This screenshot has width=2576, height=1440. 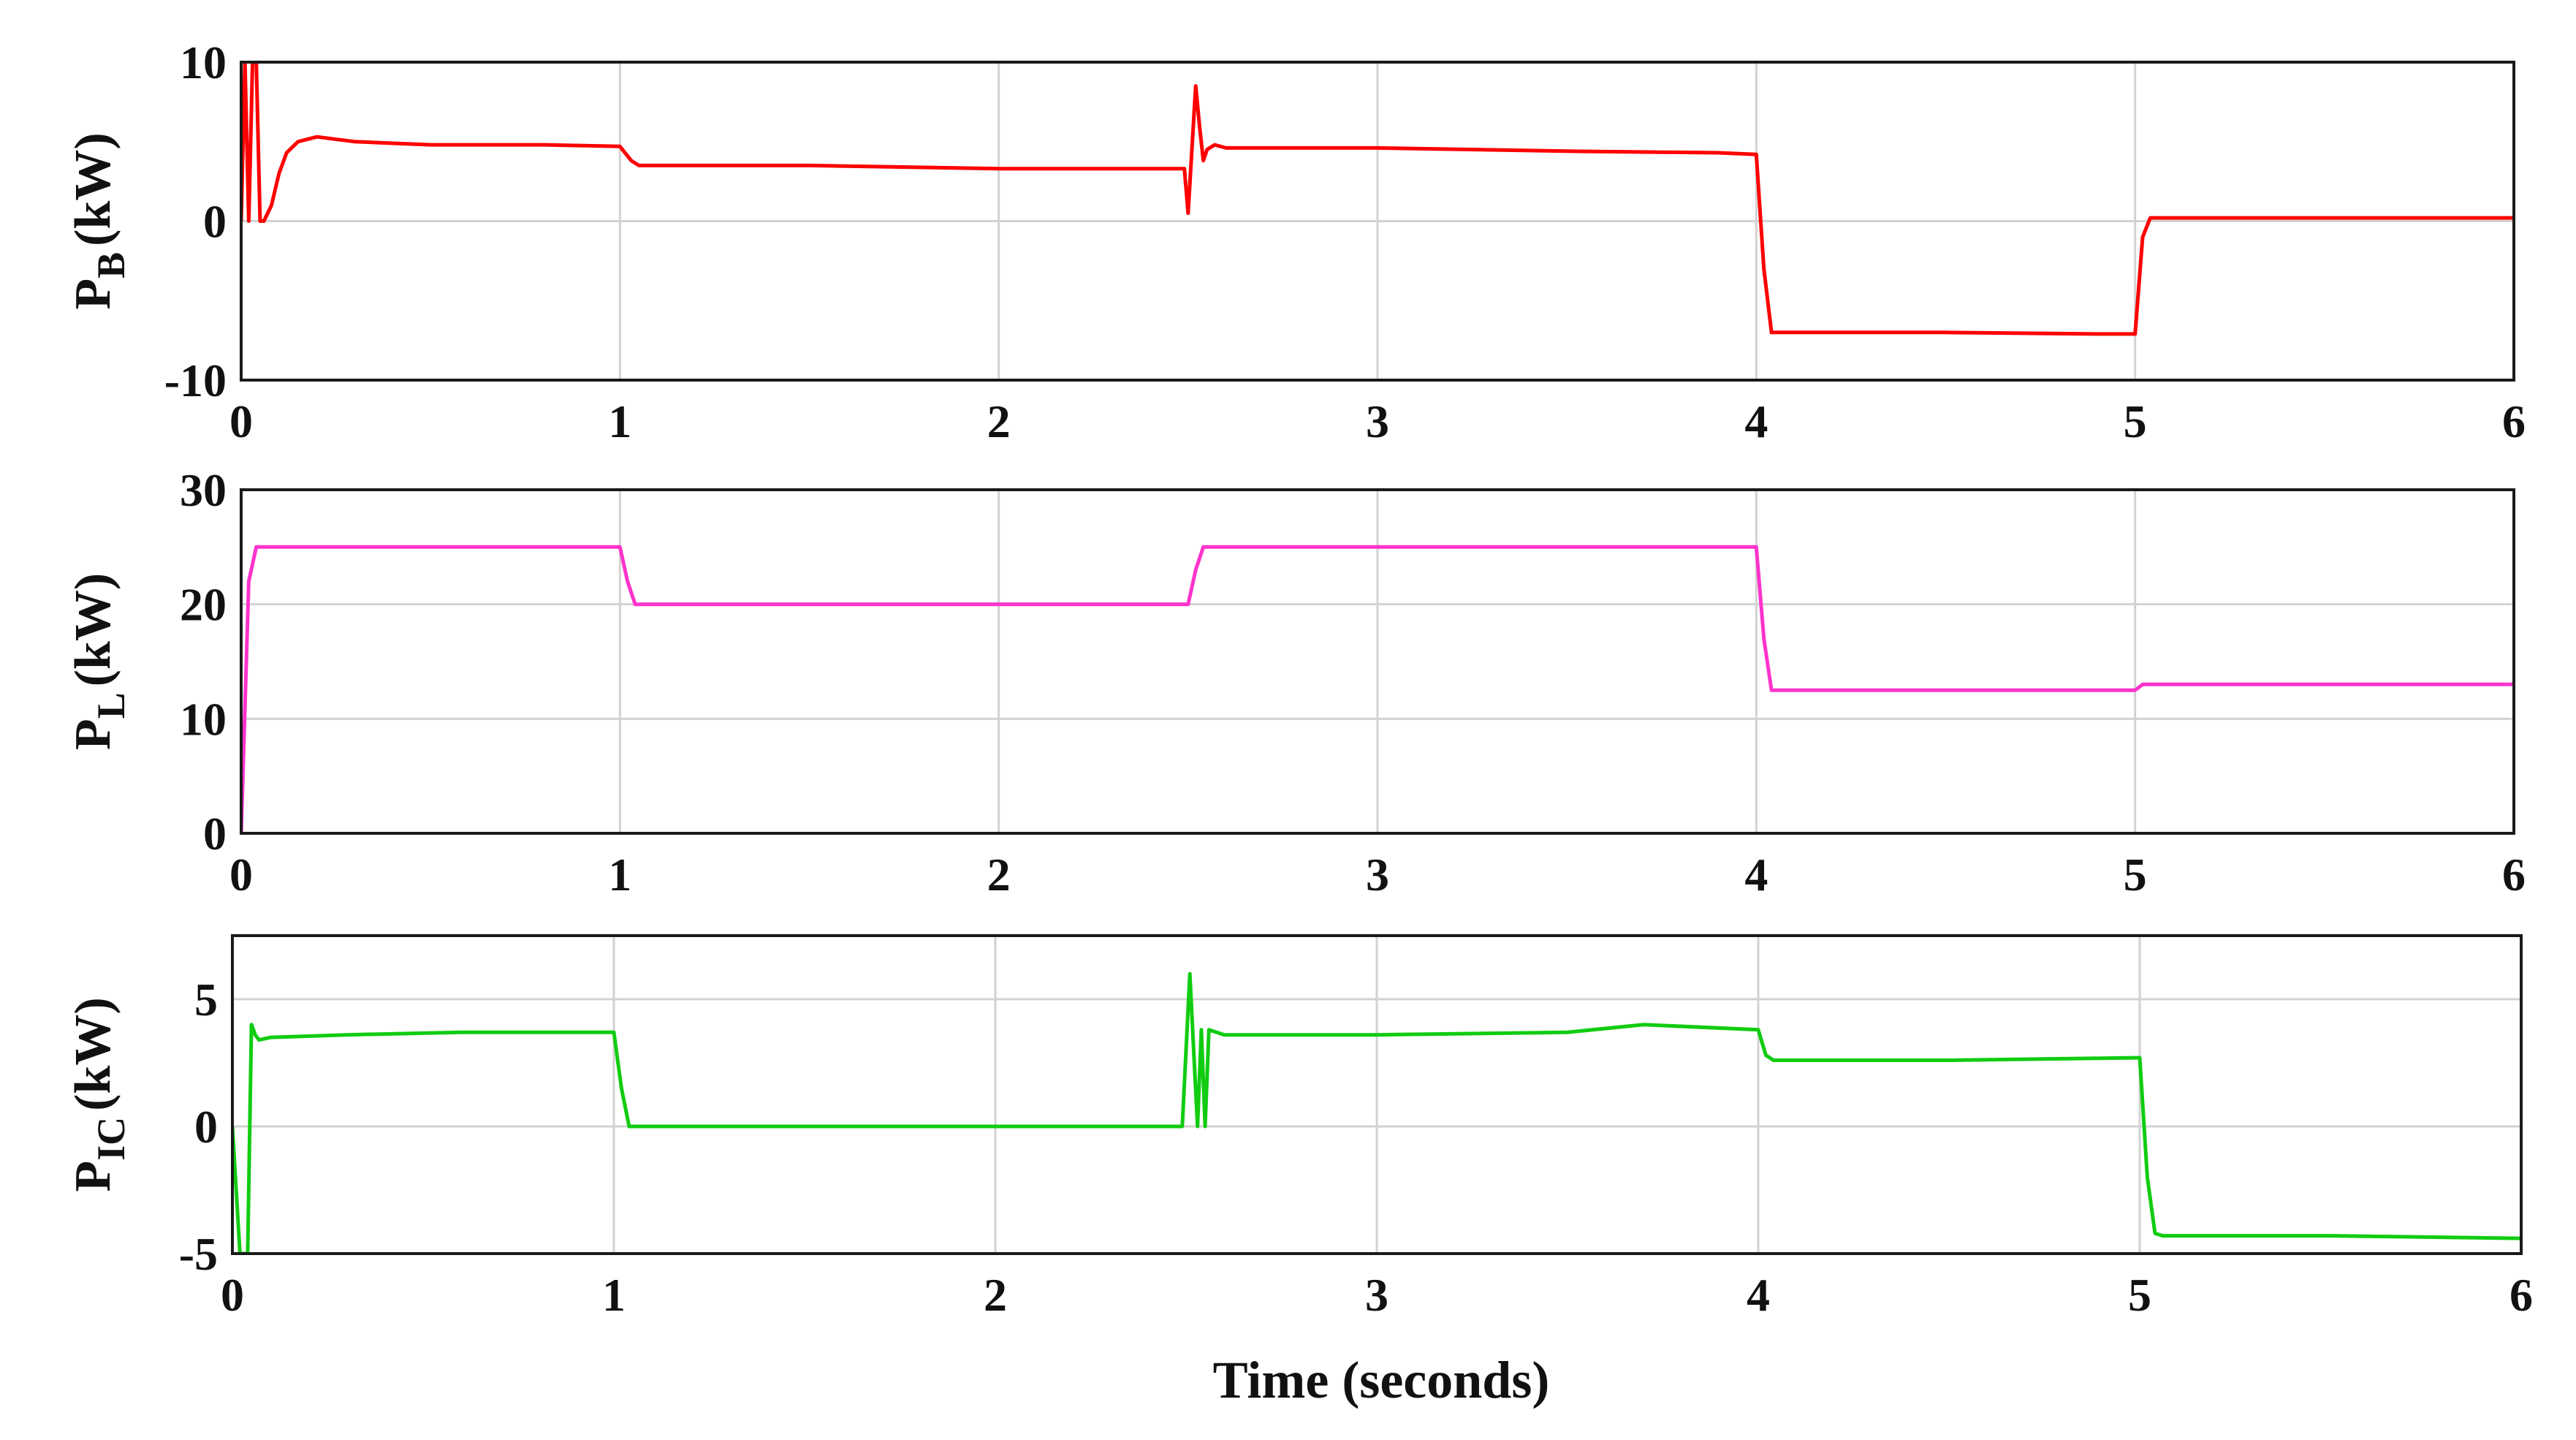 I want to click on pl-y-tick-label: 20, so click(x=204, y=605).